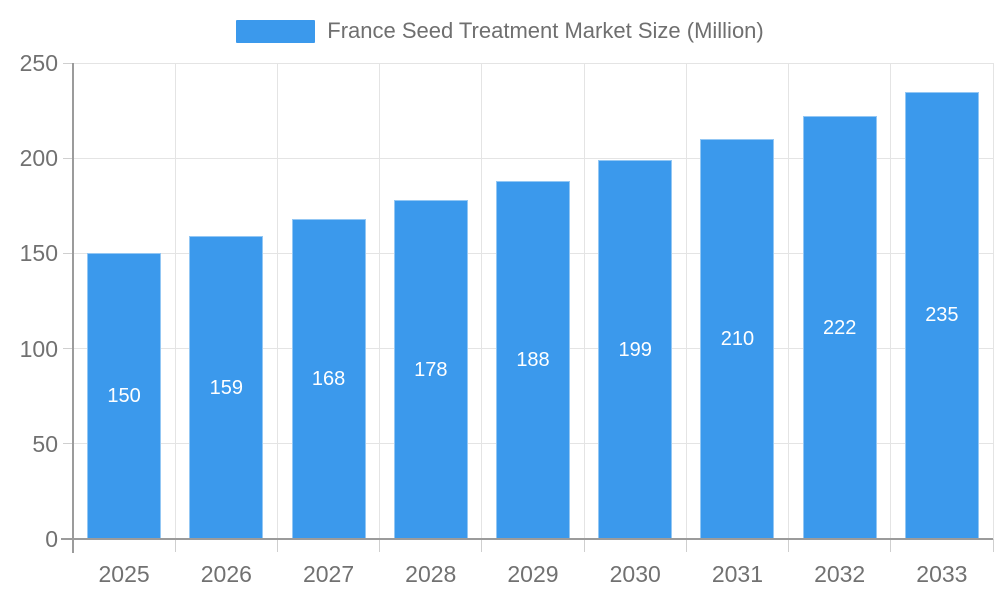  Describe the element at coordinates (38, 348) in the screenshot. I see `y-tick-label: 100` at that location.